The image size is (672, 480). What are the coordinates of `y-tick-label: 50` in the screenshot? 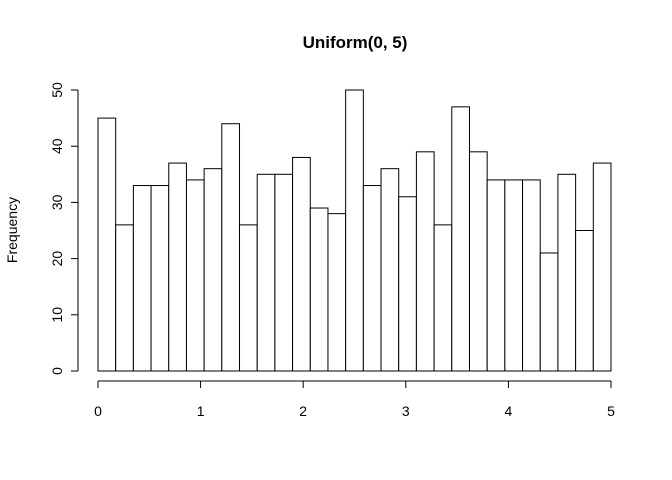 It's located at (57, 90).